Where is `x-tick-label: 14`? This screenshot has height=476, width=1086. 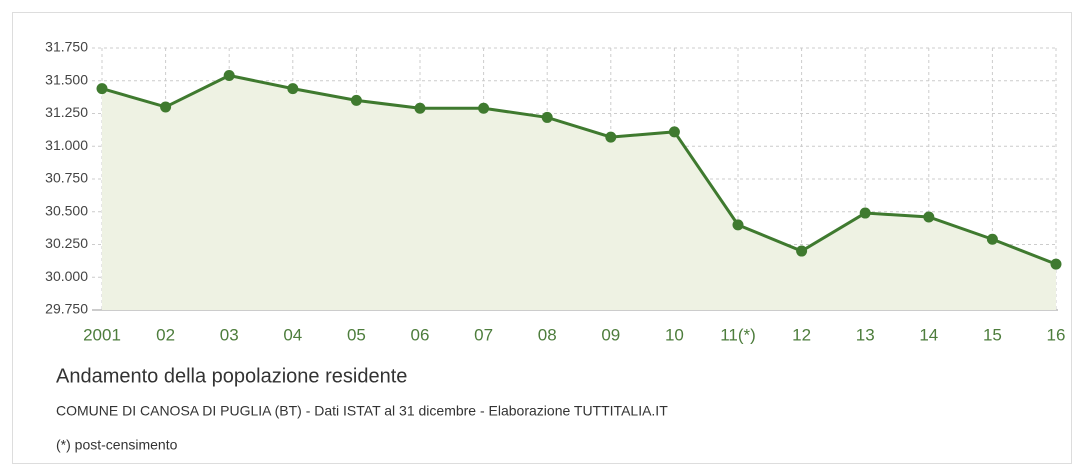 x-tick-label: 14 is located at coordinates (928, 334).